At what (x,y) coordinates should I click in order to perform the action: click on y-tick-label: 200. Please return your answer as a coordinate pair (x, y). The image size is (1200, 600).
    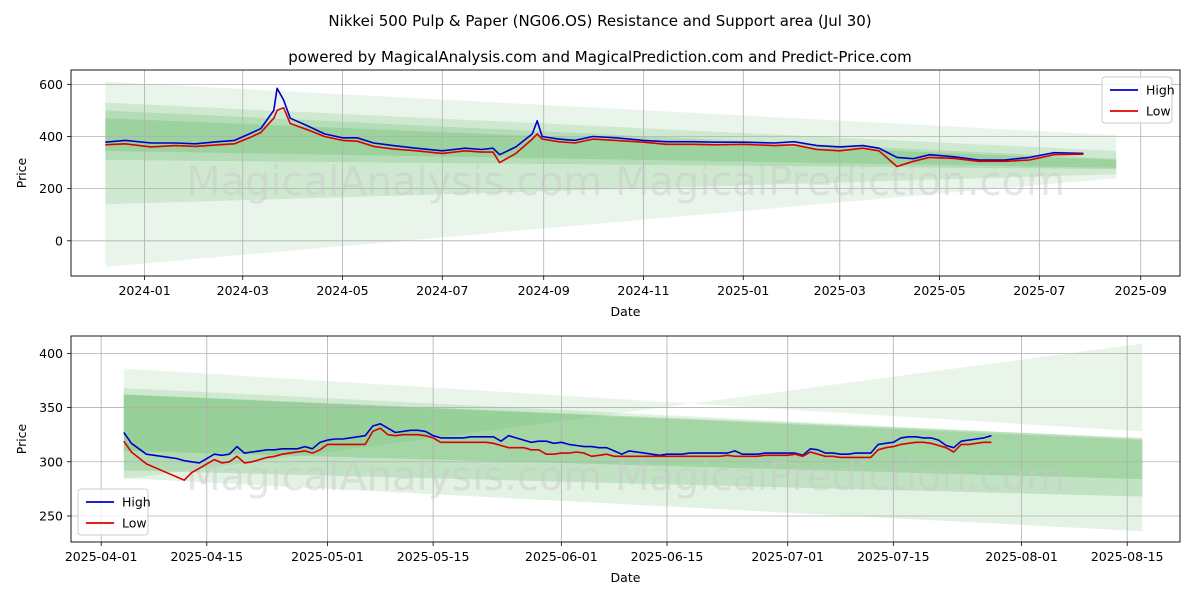
    Looking at the image, I should click on (51, 188).